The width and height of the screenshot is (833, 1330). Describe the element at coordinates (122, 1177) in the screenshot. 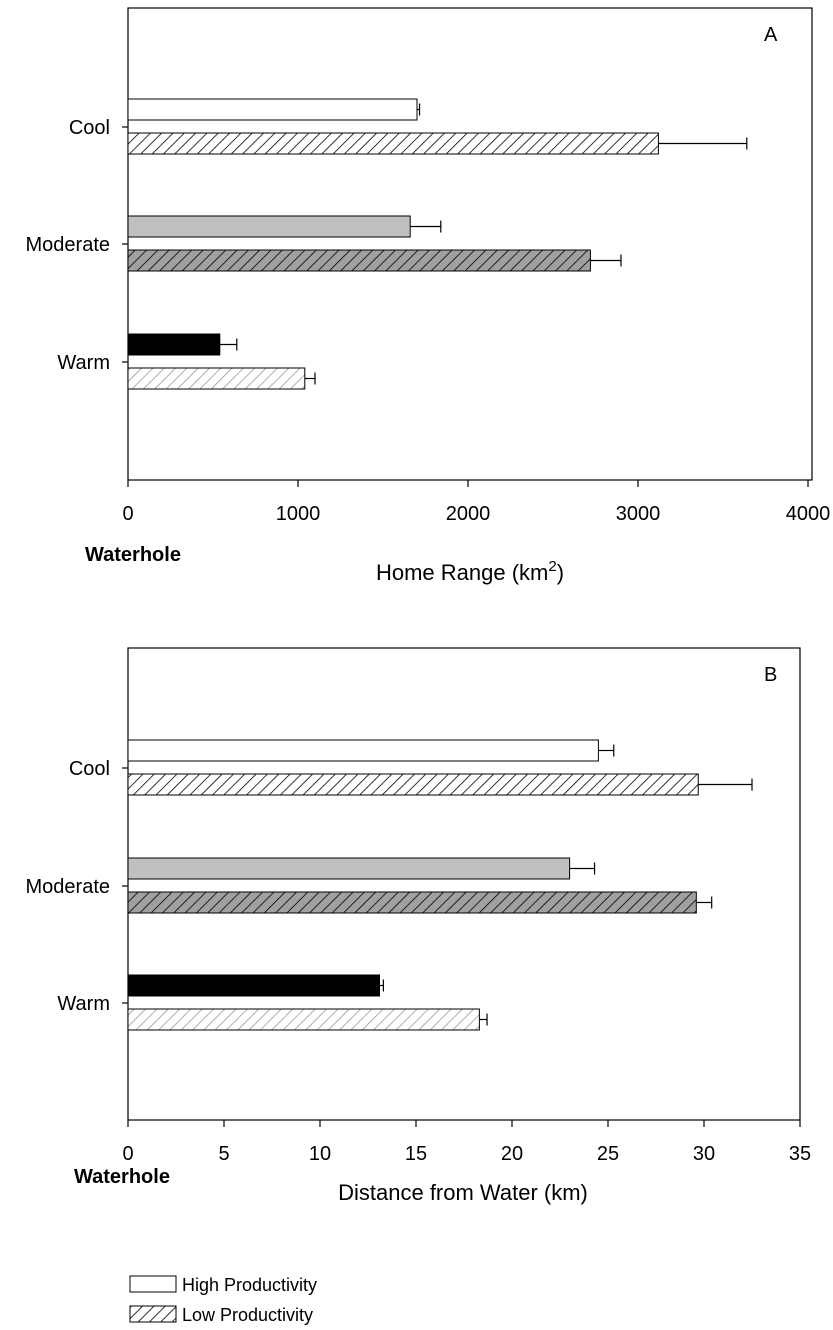

I see `corner-label-b: Waterhole` at that location.